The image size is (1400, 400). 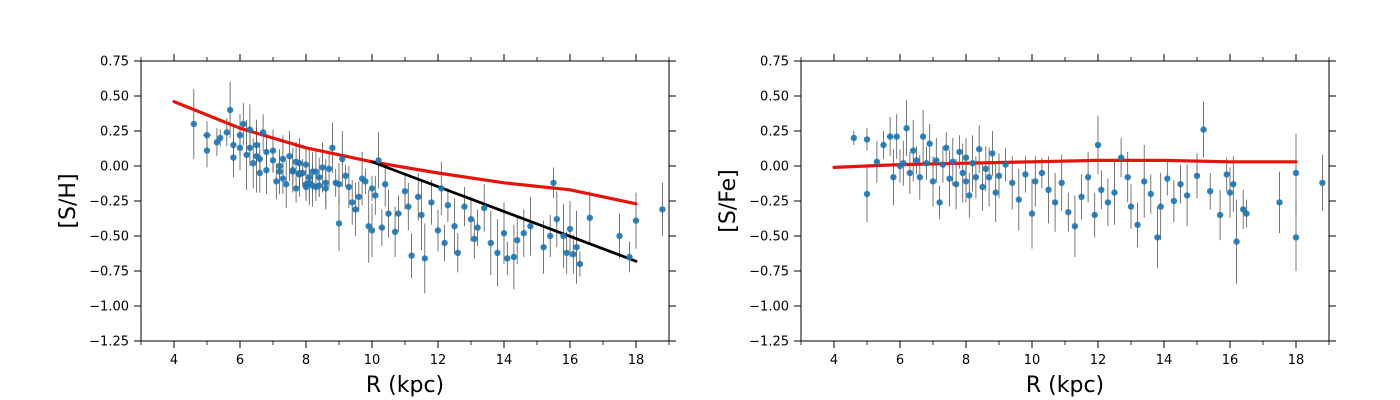 What do you see at coordinates (109, 307) in the screenshot?
I see `sh-y-tick-label: −1.00` at bounding box center [109, 307].